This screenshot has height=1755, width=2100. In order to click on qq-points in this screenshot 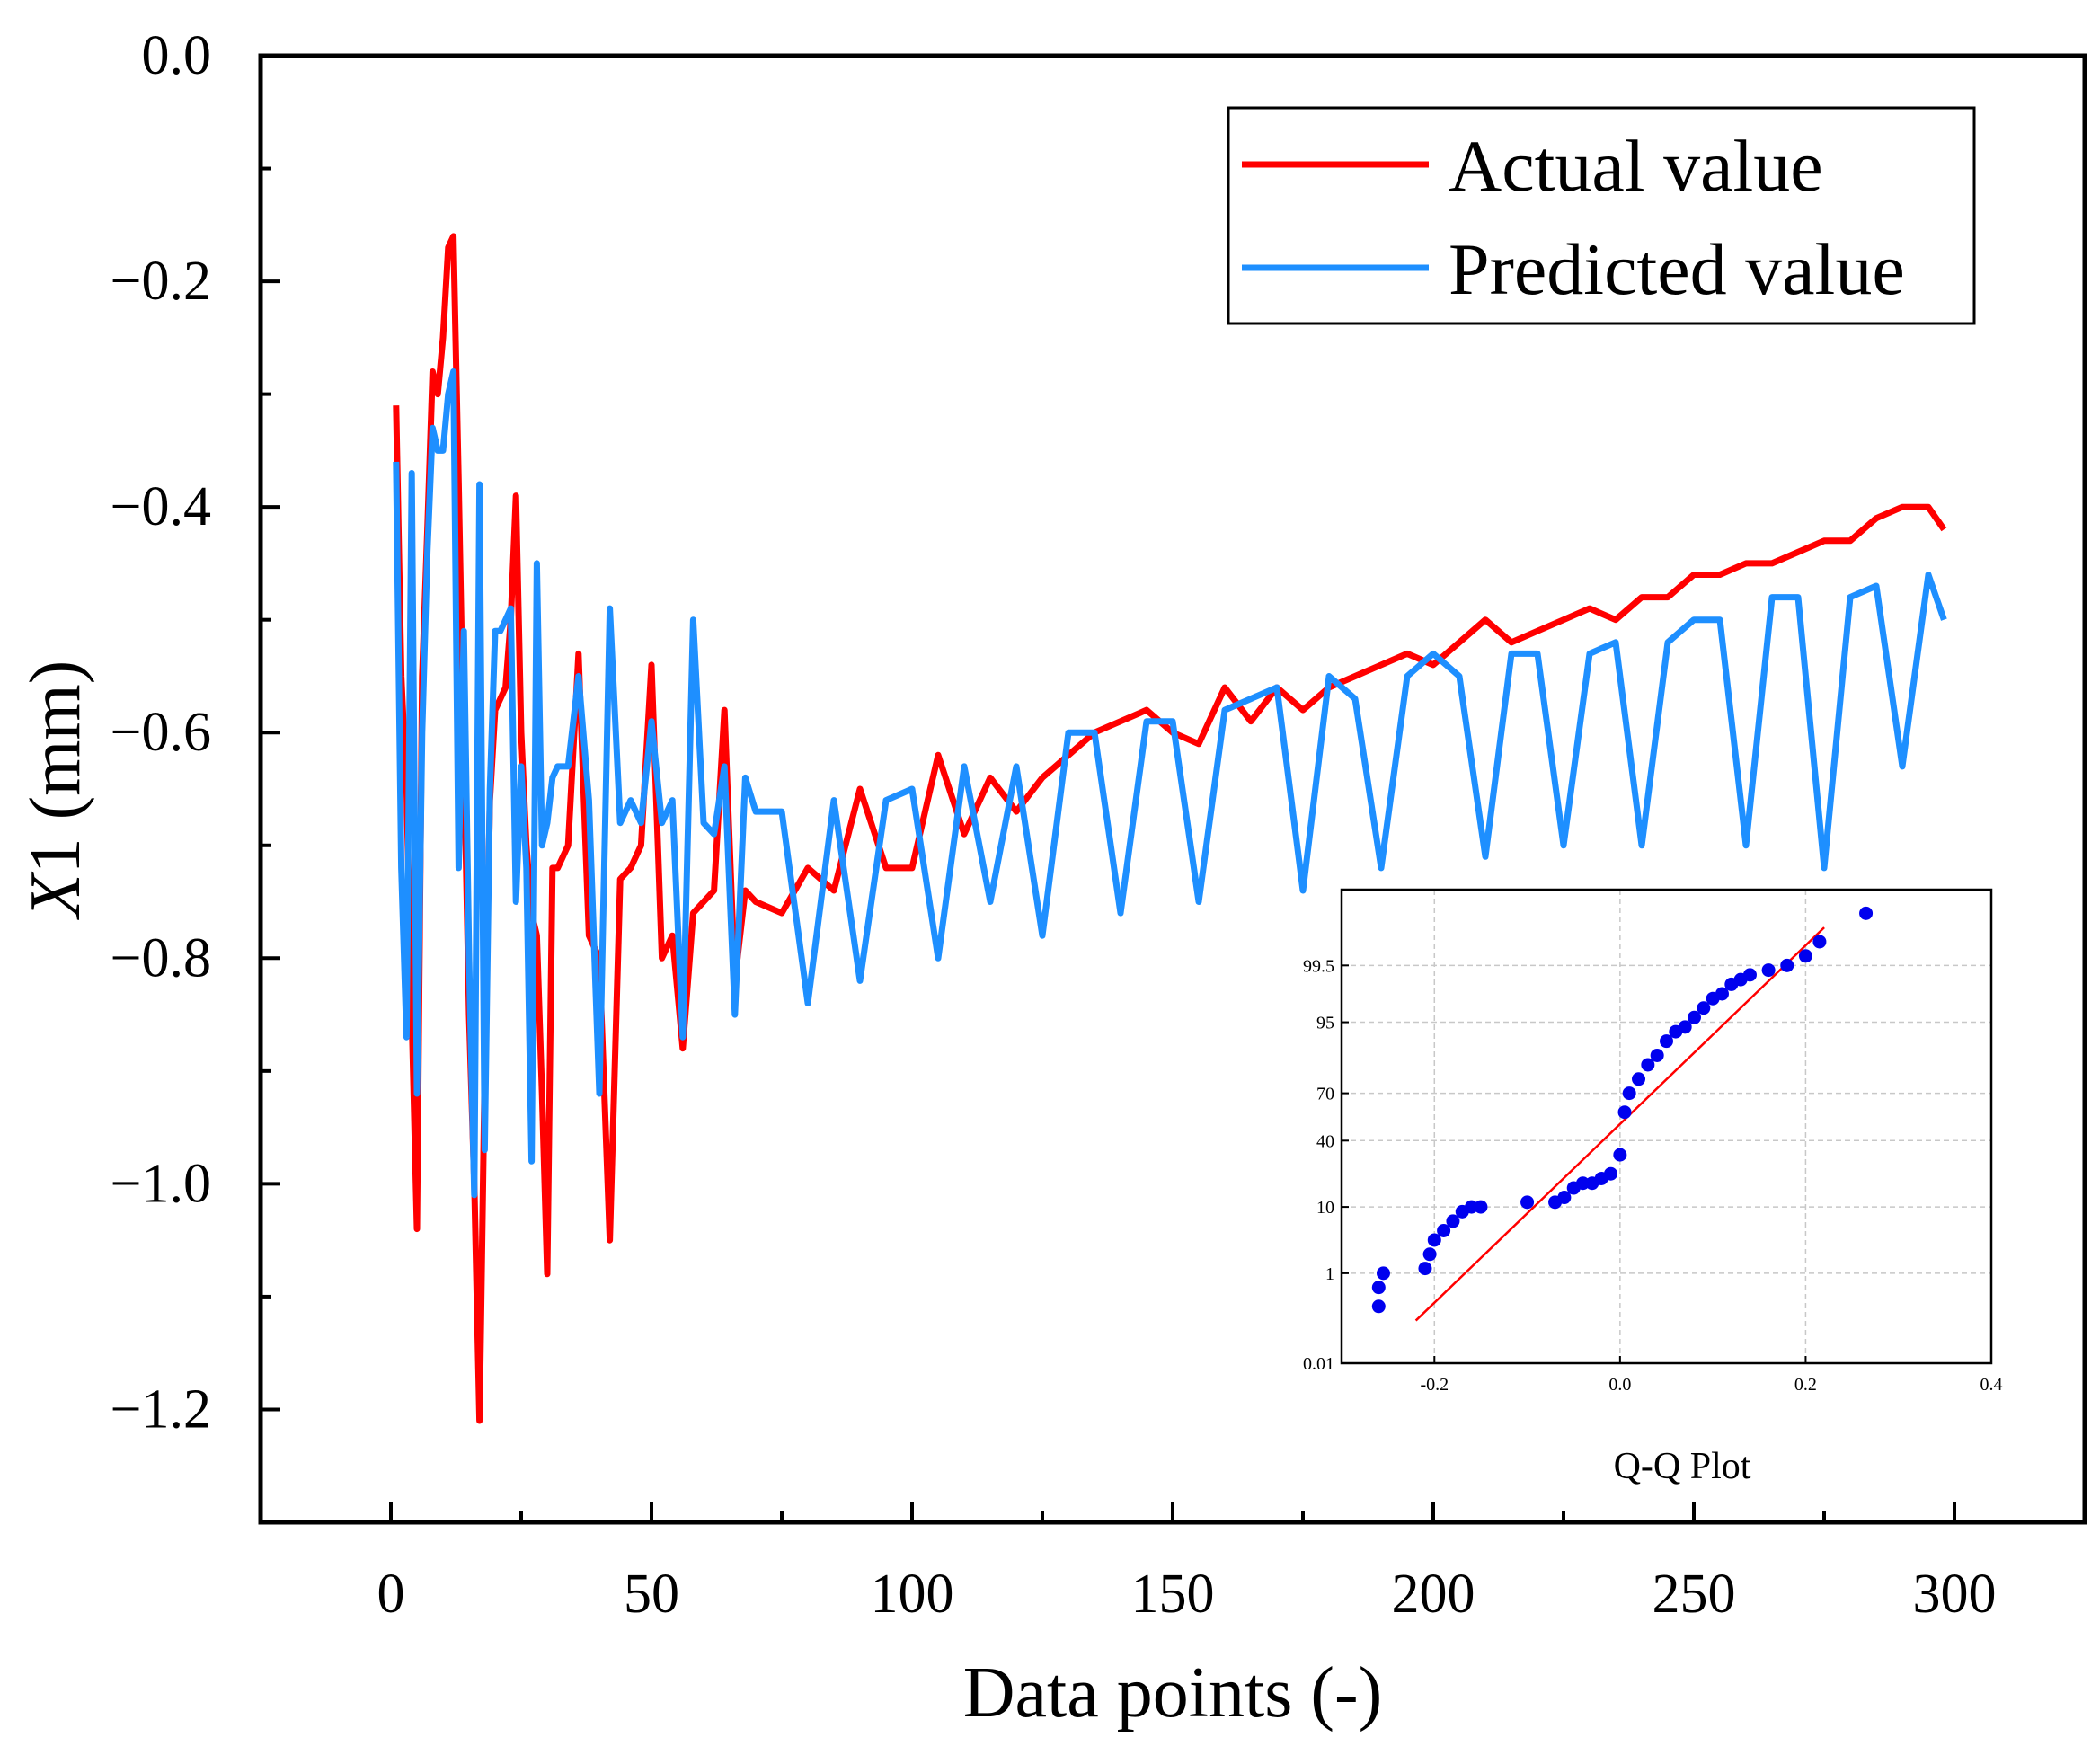, I will do `click(1622, 1110)`.